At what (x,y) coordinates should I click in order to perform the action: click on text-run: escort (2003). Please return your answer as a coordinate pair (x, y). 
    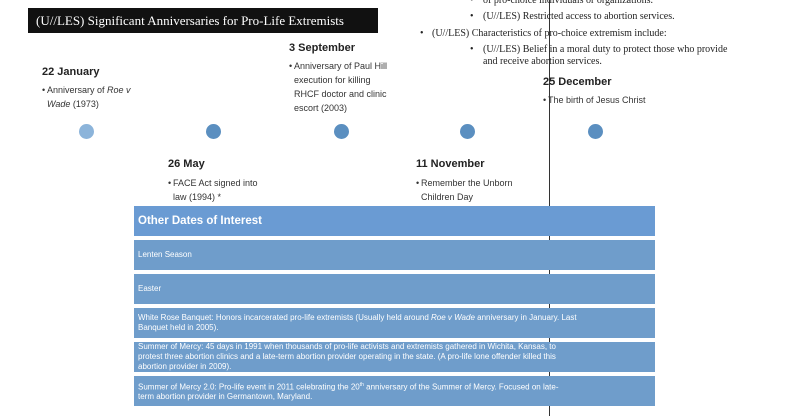
    Looking at the image, I should click on (321, 108).